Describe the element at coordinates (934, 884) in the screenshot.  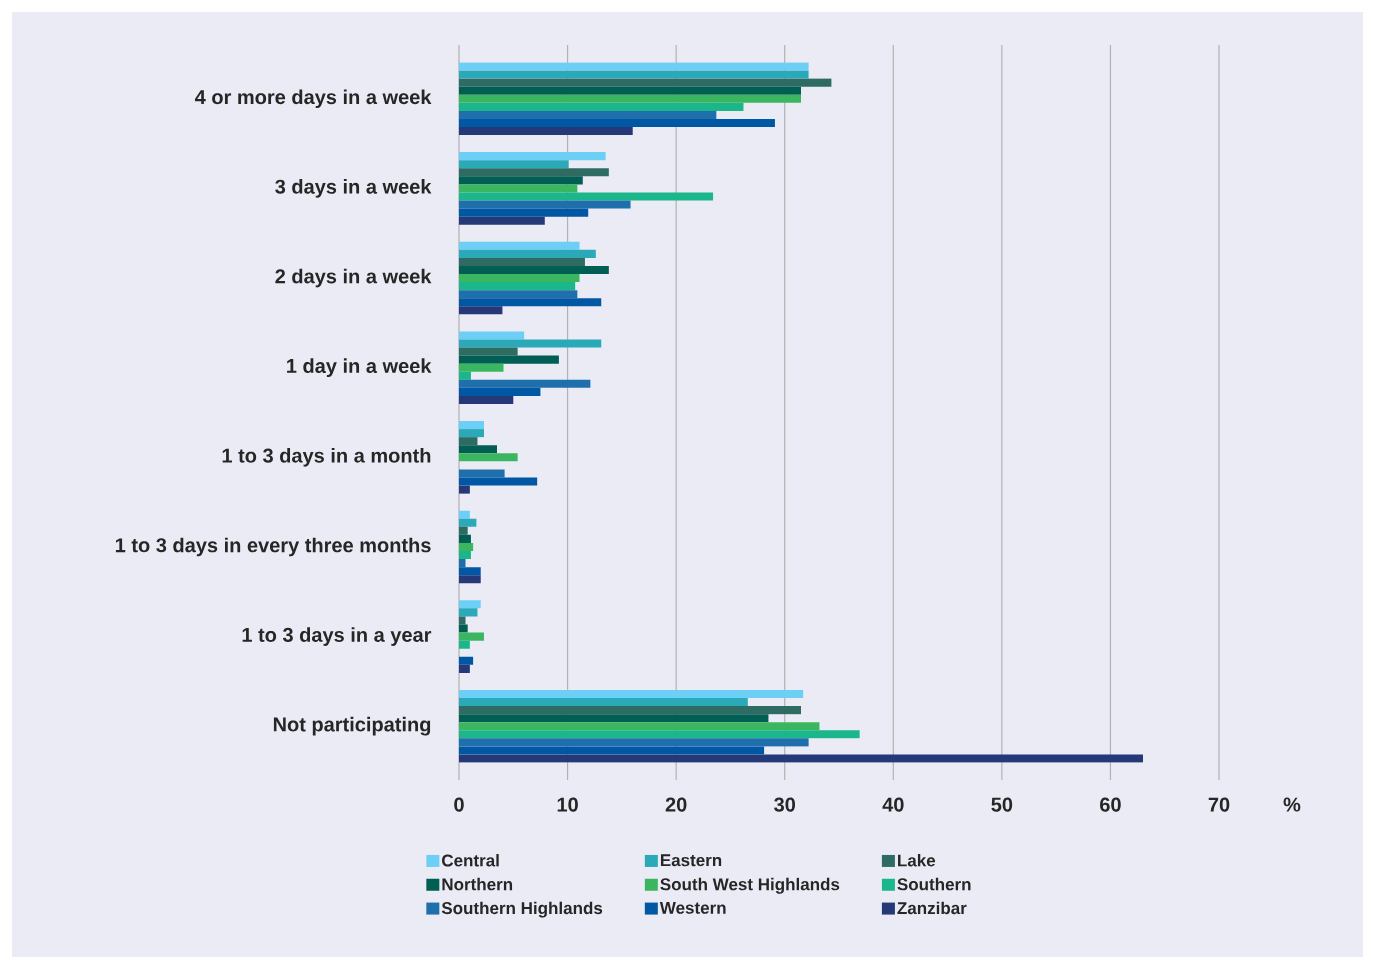
I see `legend-label: Southern` at that location.